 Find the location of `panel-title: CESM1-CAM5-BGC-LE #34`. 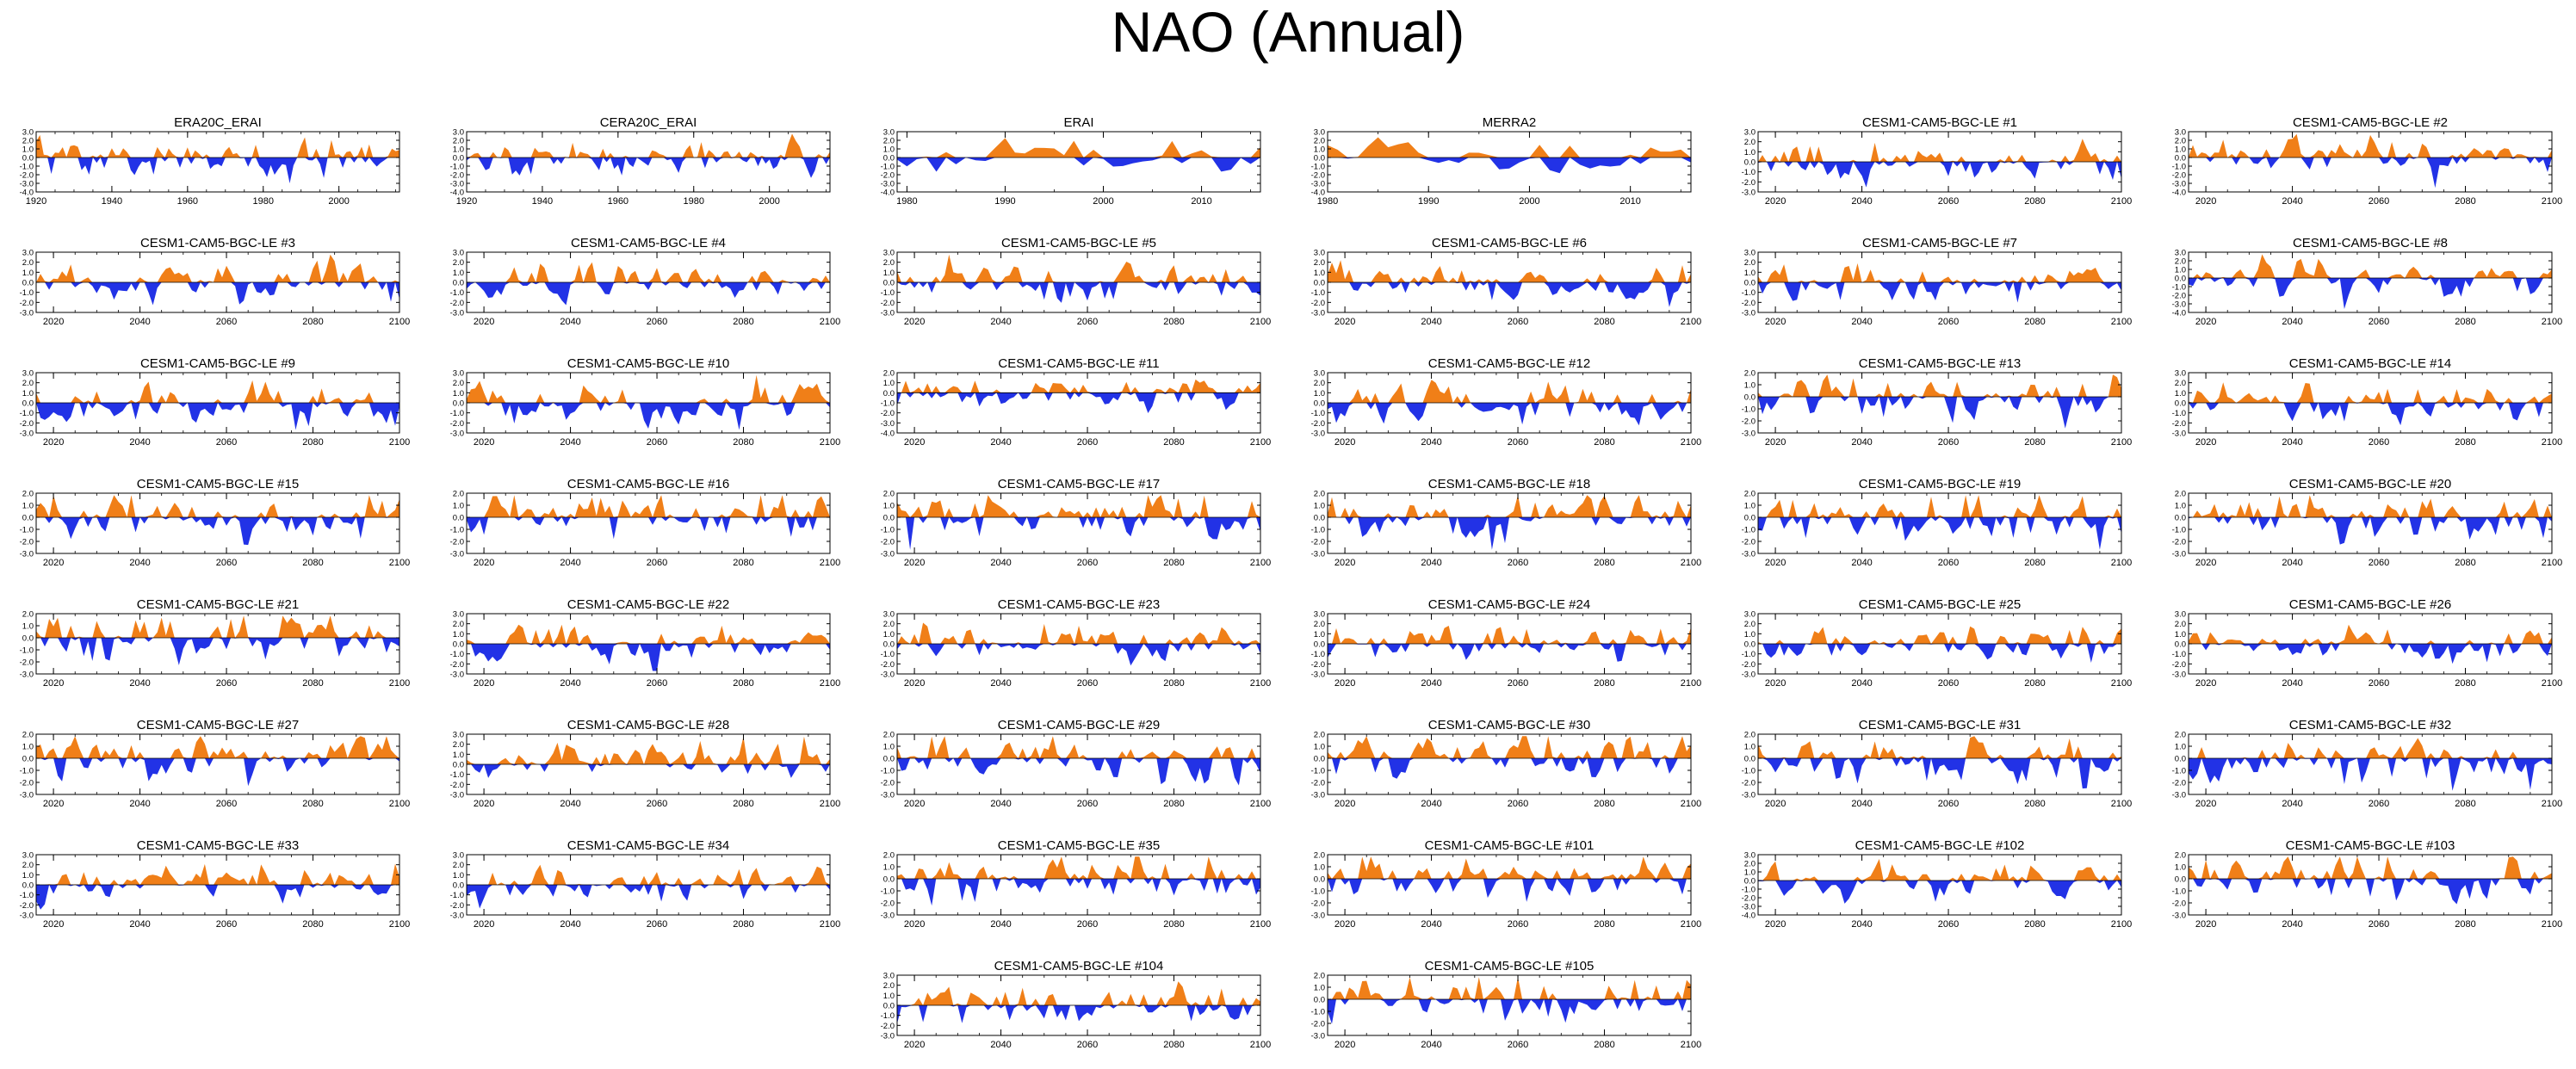

panel-title: CESM1-CAM5-BGC-LE #34 is located at coordinates (648, 846).